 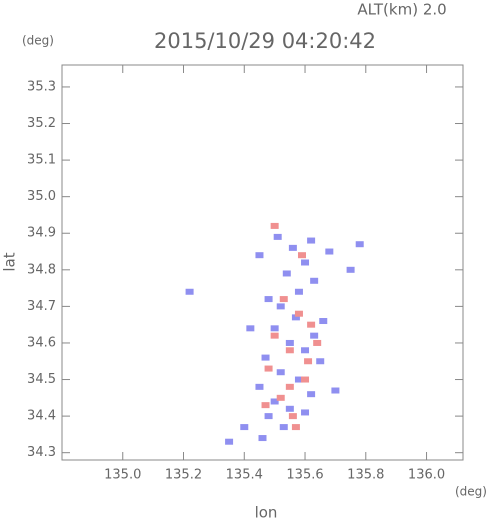 I want to click on y-tick-label: 34.4, so click(x=41, y=416).